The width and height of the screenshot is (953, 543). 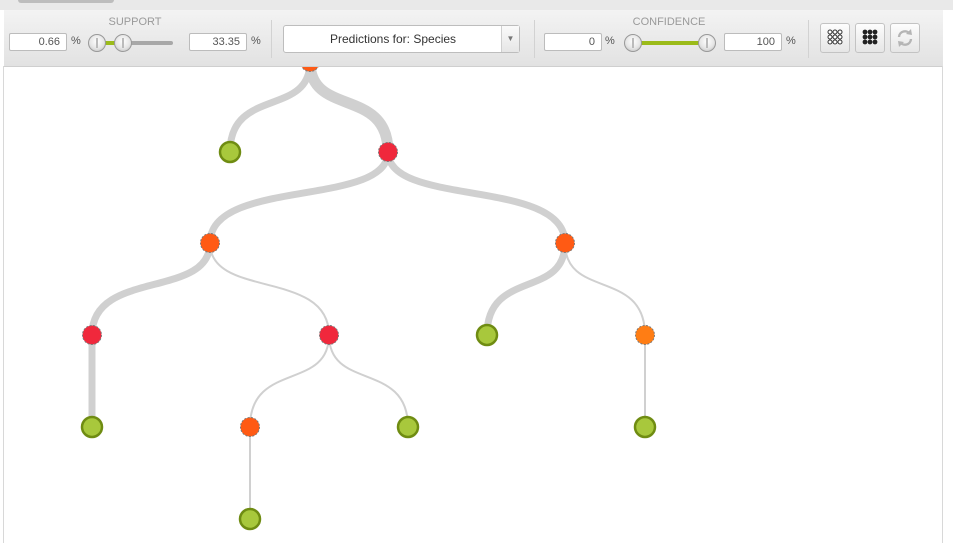 I want to click on canvas-left-border, so click(x=3, y=304).